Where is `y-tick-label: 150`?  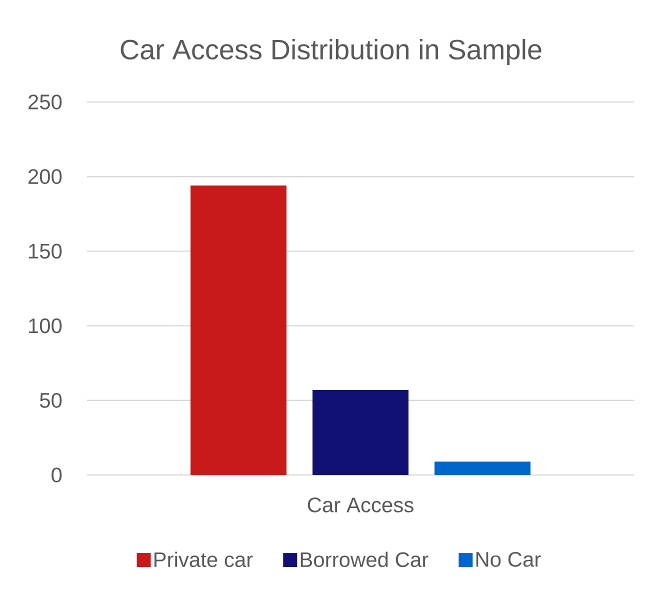
y-tick-label: 150 is located at coordinates (45, 251).